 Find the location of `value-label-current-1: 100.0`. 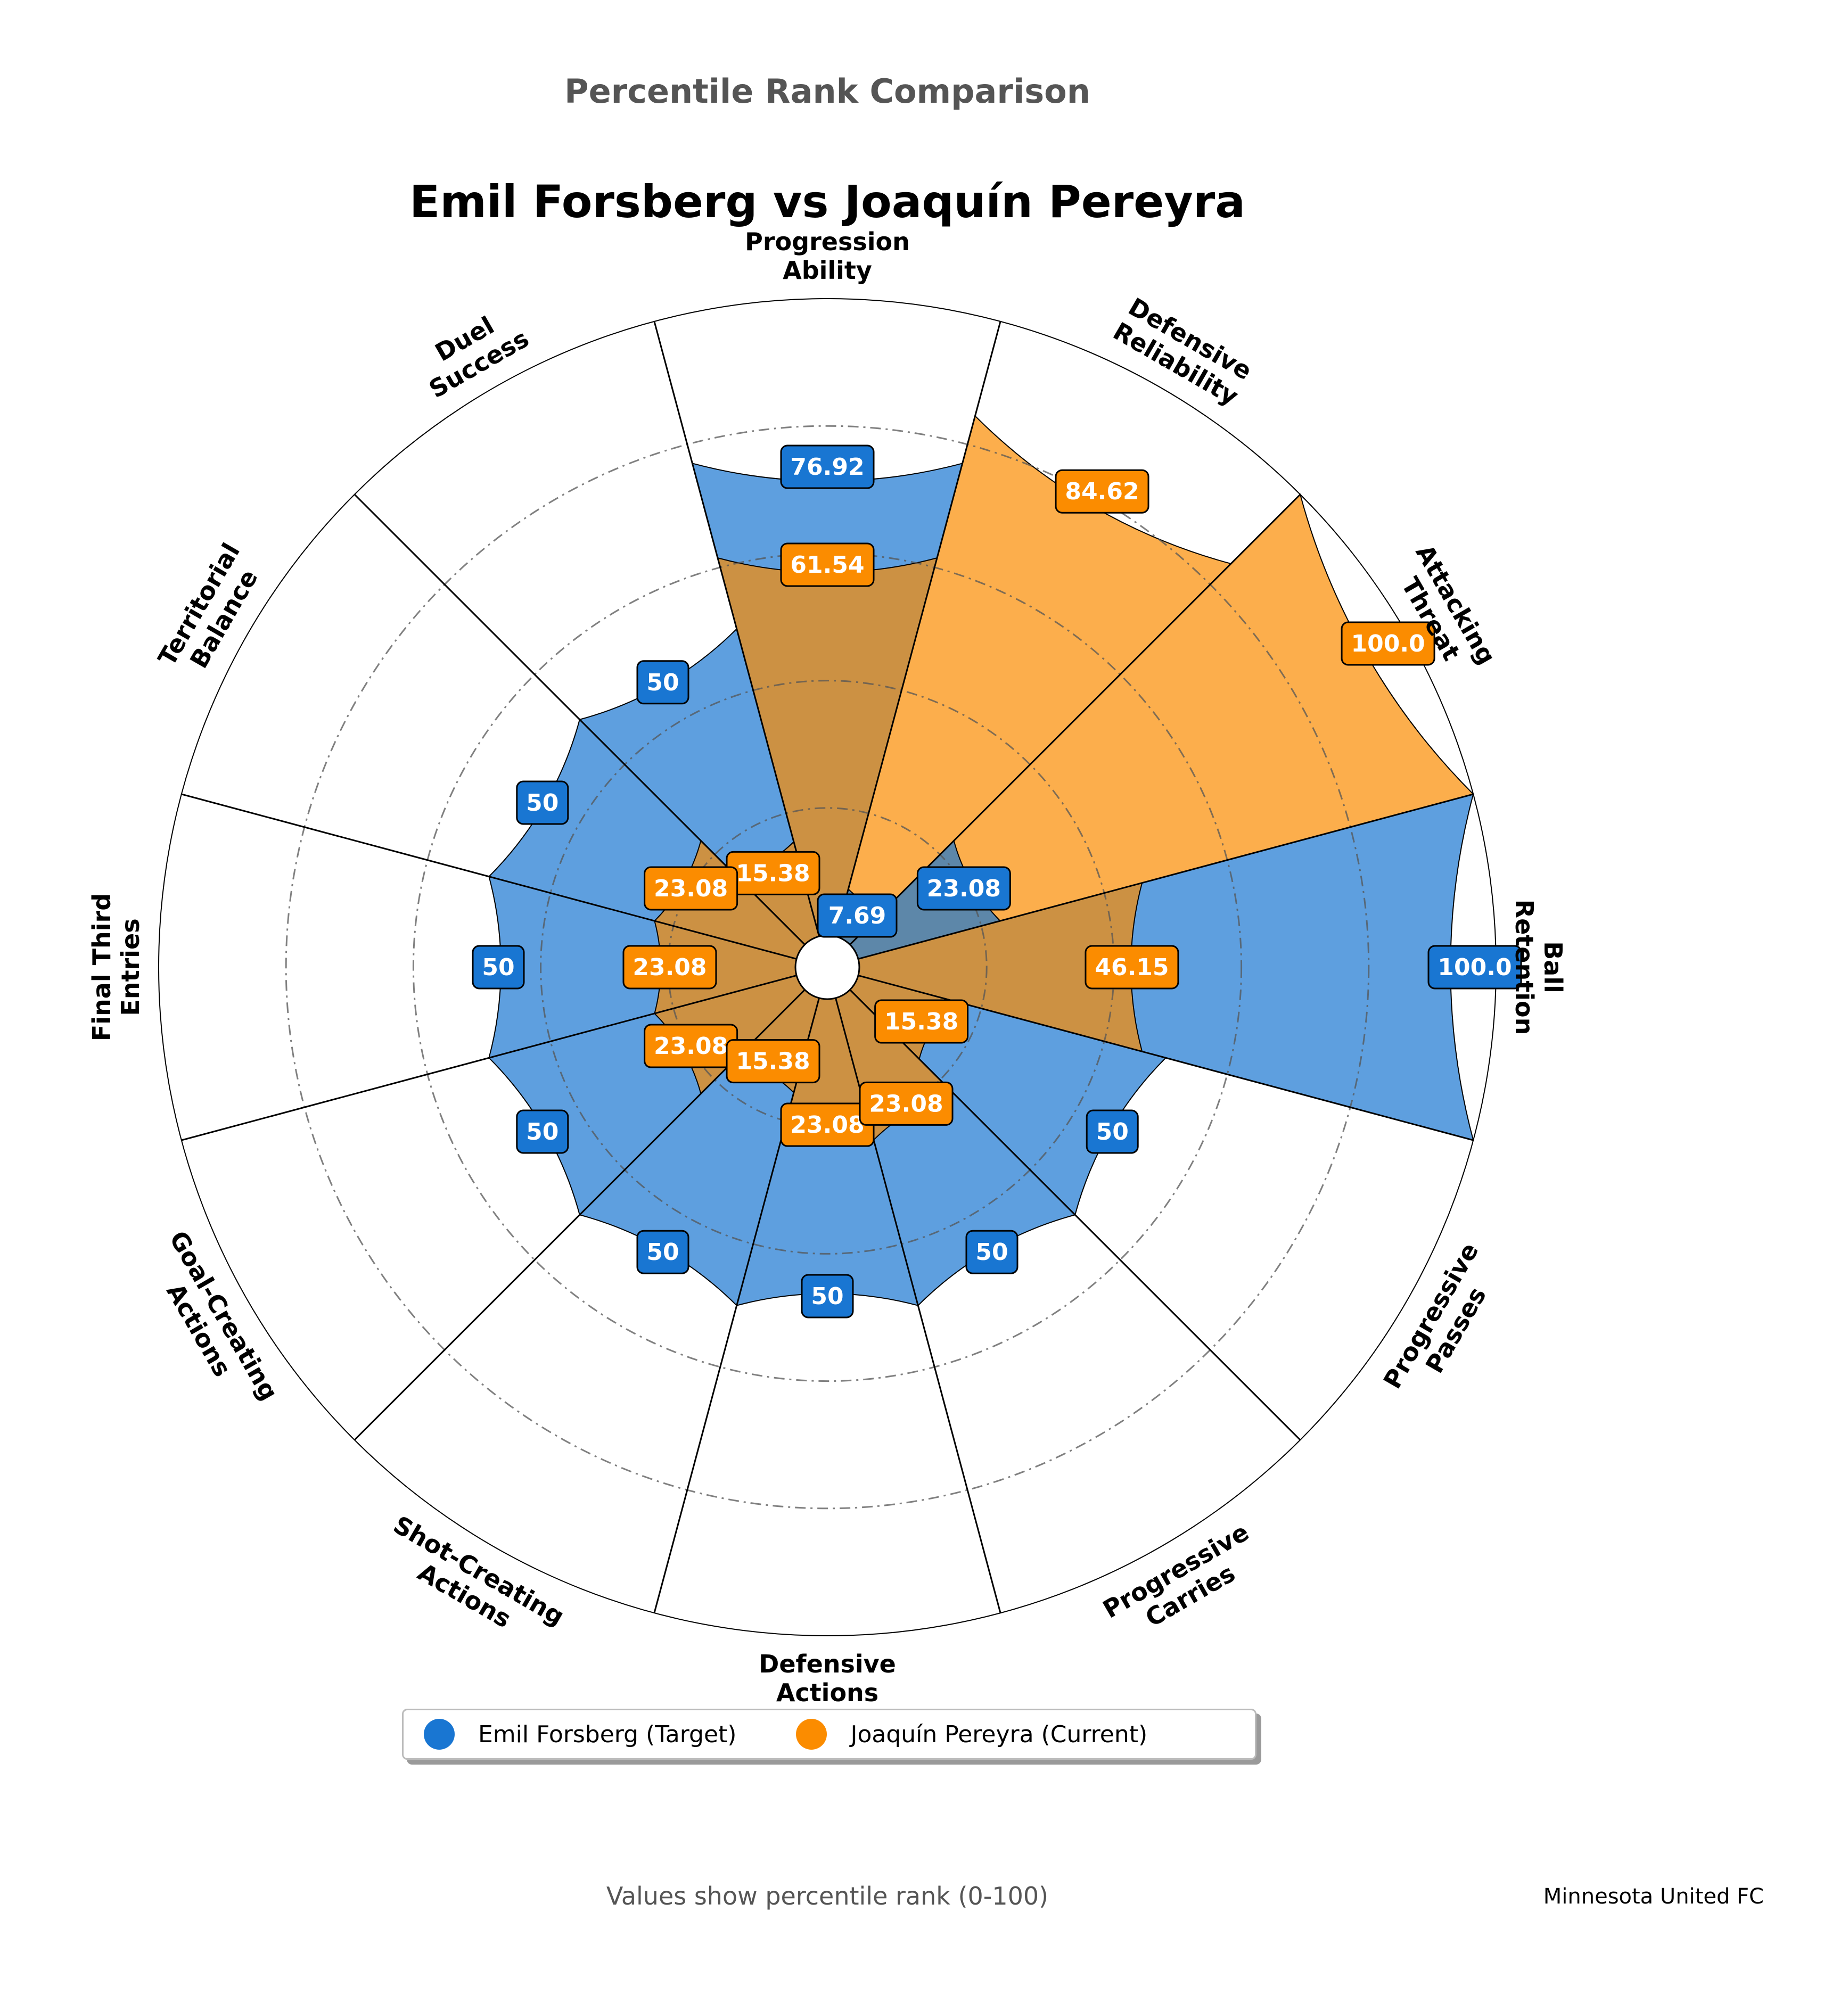

value-label-current-1: 100.0 is located at coordinates (1388, 643).